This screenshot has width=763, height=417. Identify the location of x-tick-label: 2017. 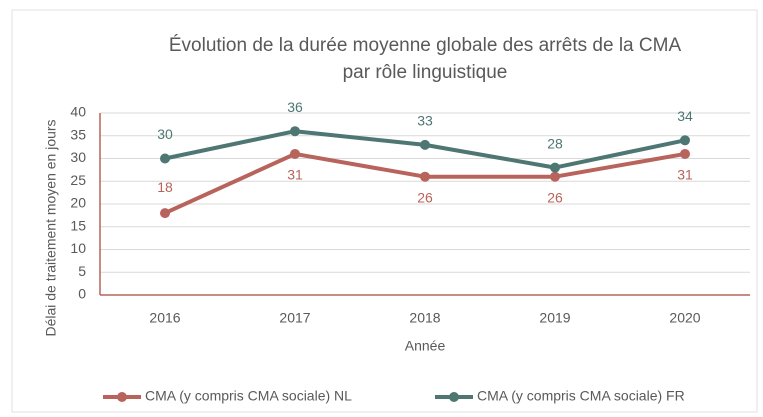
(294, 318).